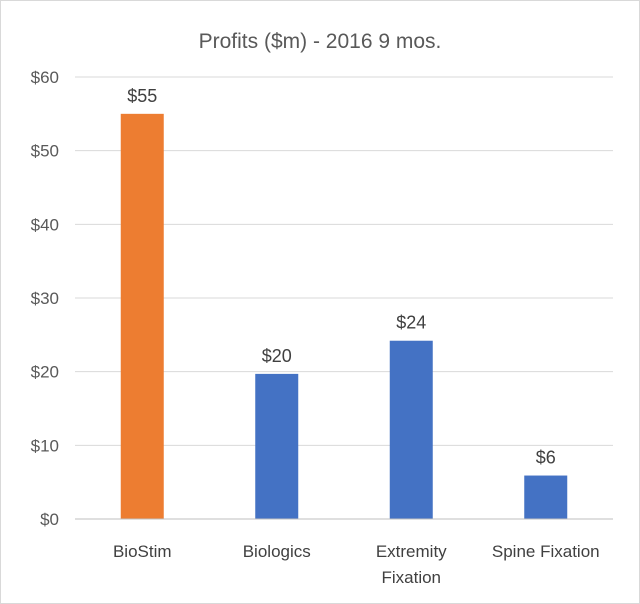 The width and height of the screenshot is (640, 604). I want to click on y-tick-label: $40, so click(45, 224).